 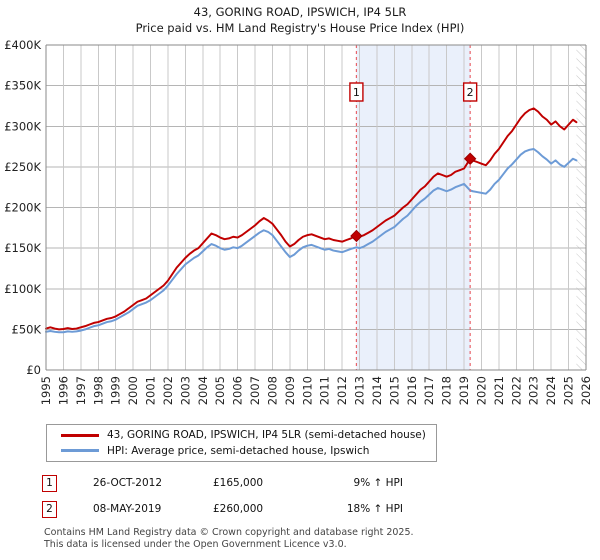 I want to click on x-tick-label: 2025, so click(x=569, y=390).